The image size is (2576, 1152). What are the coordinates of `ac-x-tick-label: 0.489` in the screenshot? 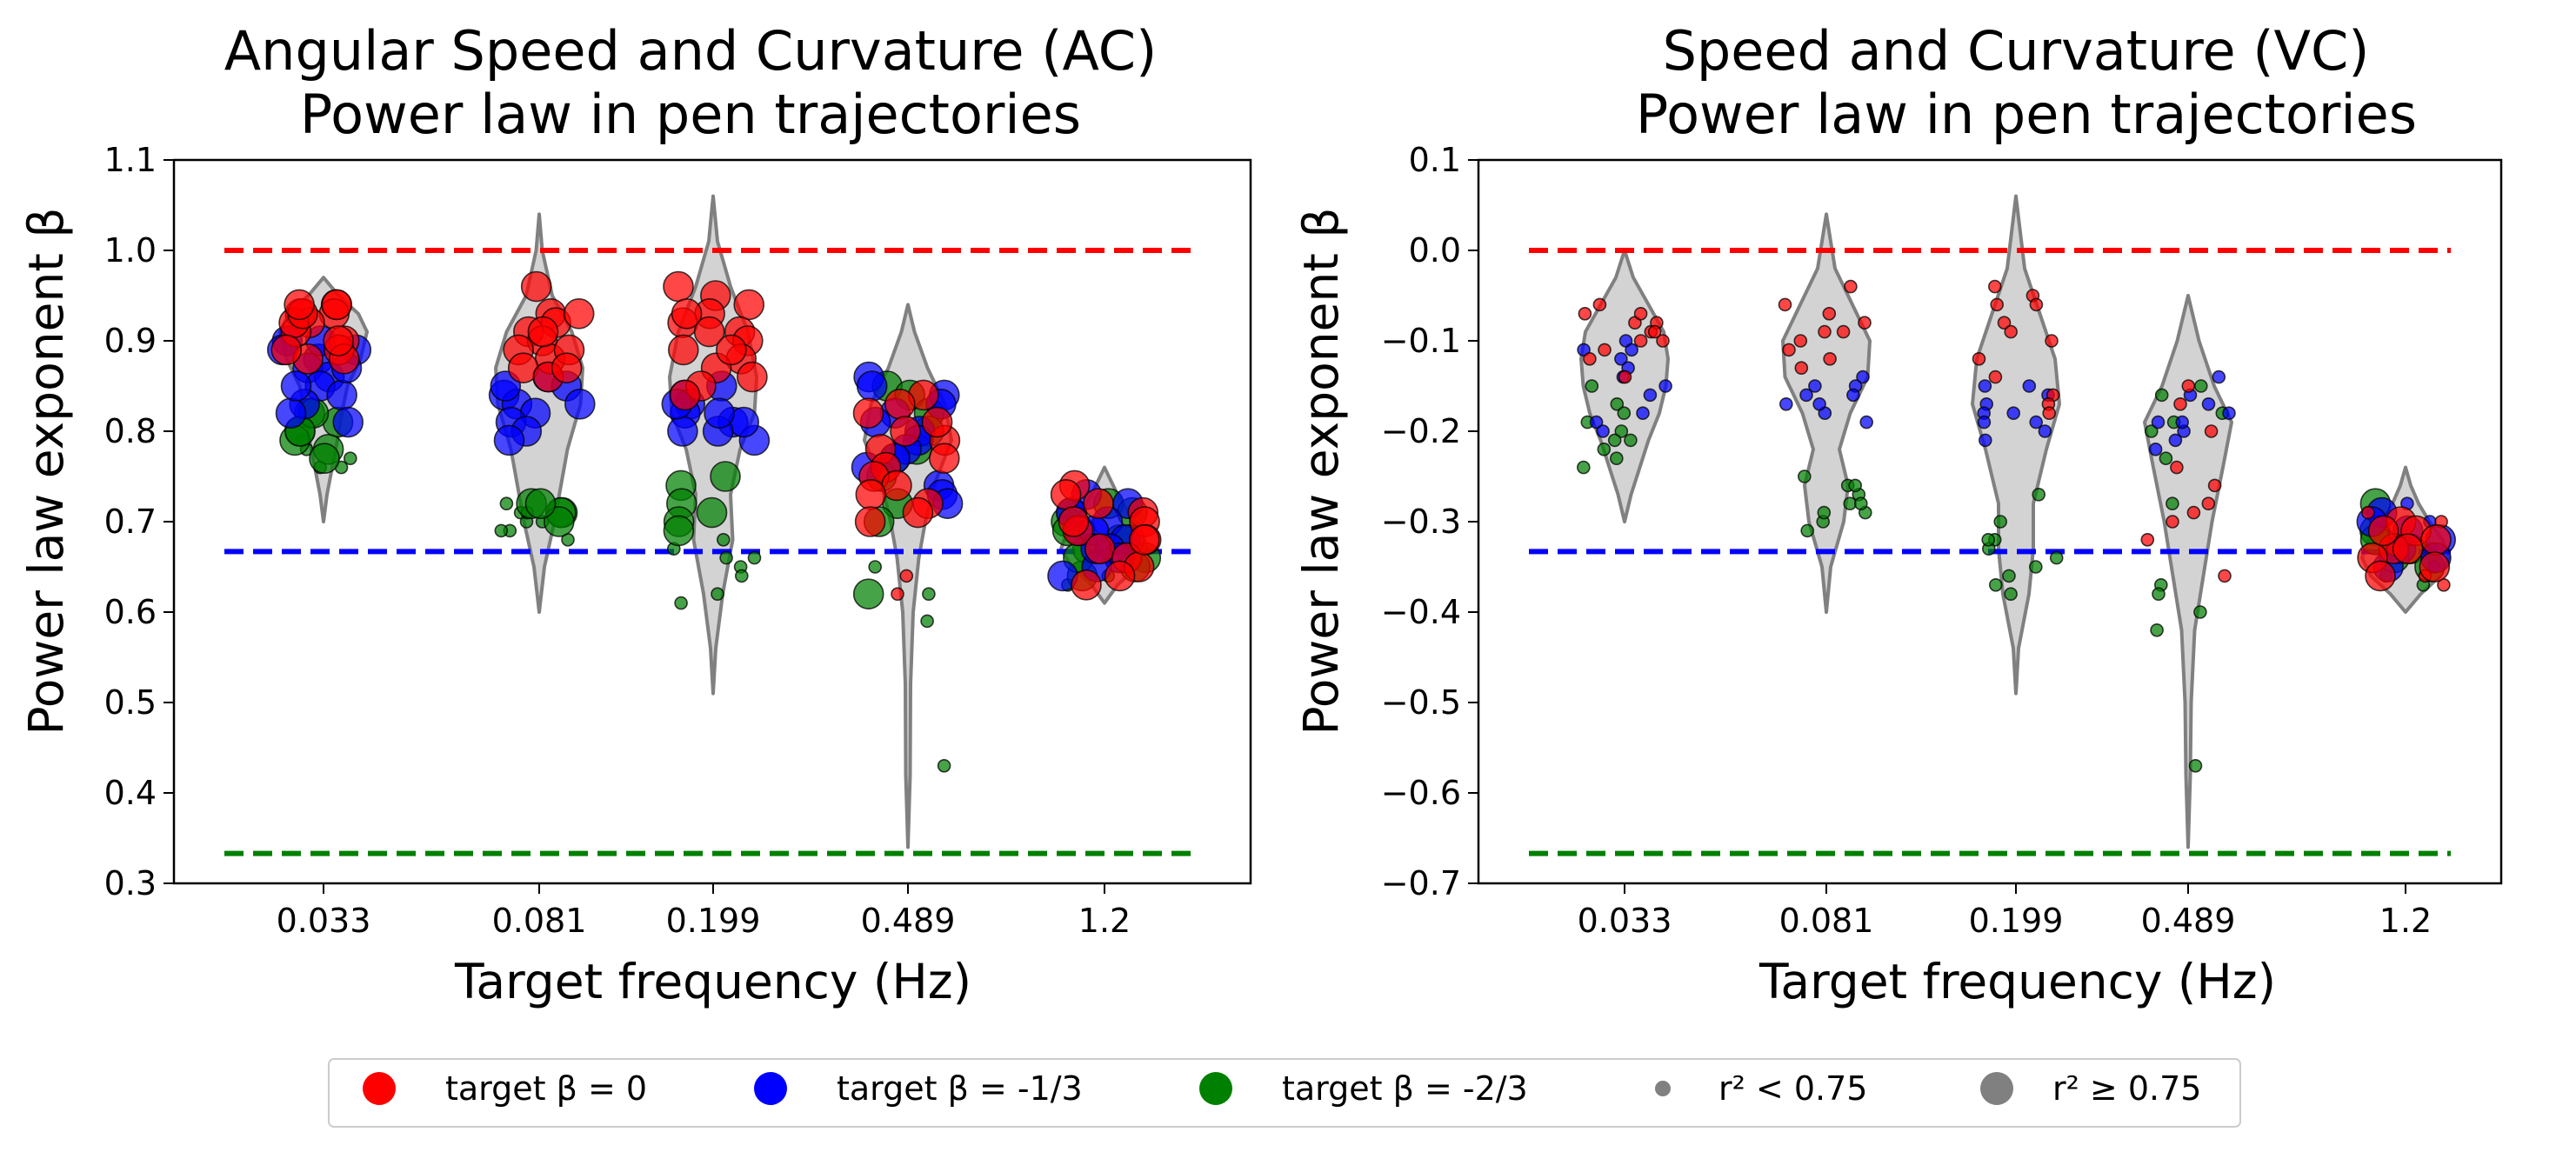 It's located at (909, 921).